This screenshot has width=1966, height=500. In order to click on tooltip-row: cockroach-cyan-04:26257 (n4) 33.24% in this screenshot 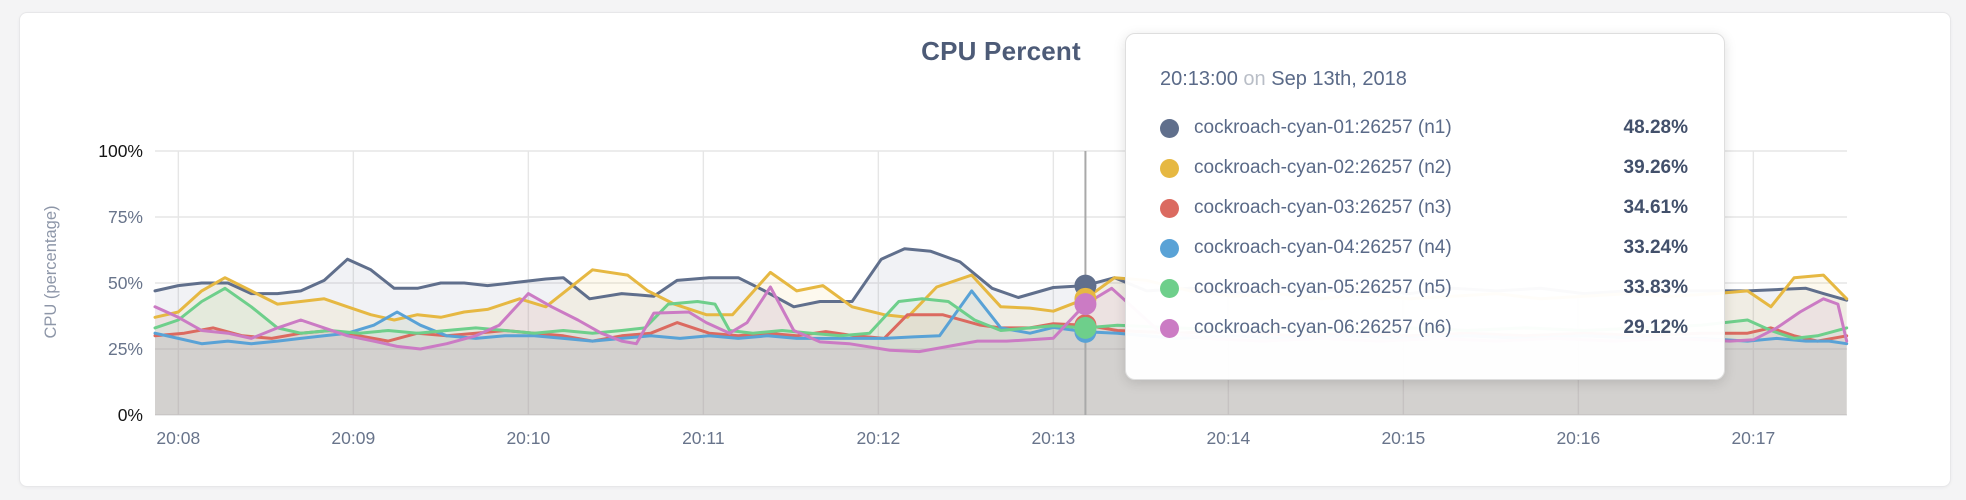, I will do `click(1424, 248)`.